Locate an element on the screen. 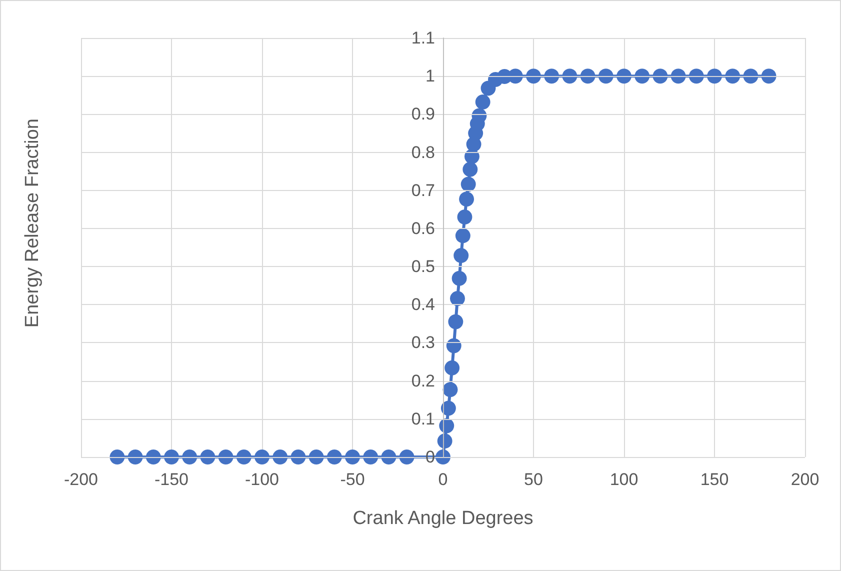 The width and height of the screenshot is (841, 571). x-tick-label: 50 is located at coordinates (533, 479).